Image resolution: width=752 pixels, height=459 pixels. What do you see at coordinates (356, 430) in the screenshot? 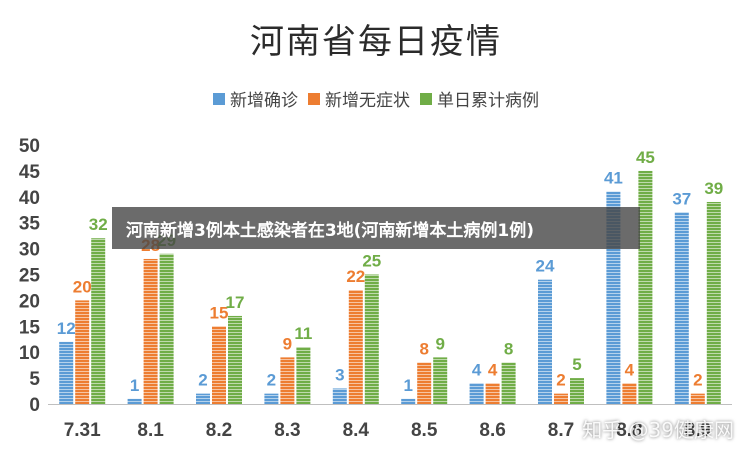
I see `x-tick-label: 8.4` at bounding box center [356, 430].